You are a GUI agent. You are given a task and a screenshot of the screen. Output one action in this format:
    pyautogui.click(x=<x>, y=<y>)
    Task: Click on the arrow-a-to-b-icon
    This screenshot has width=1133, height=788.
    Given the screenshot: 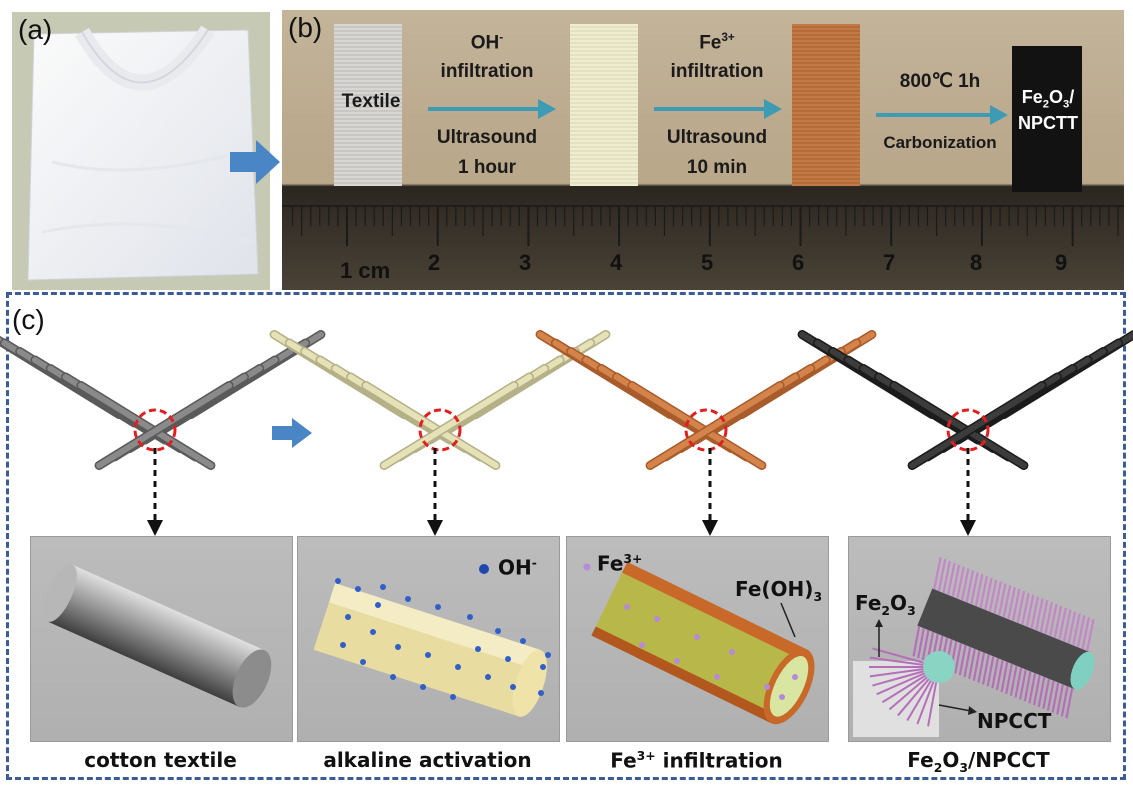 What is the action you would take?
    pyautogui.click(x=255, y=162)
    